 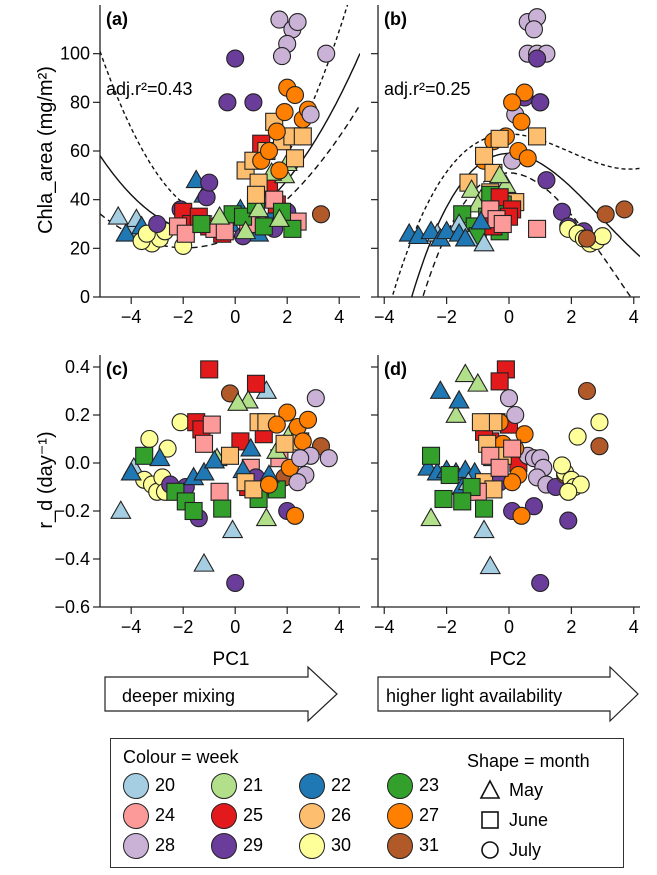 I want to click on month-label-june: June, so click(x=529, y=820).